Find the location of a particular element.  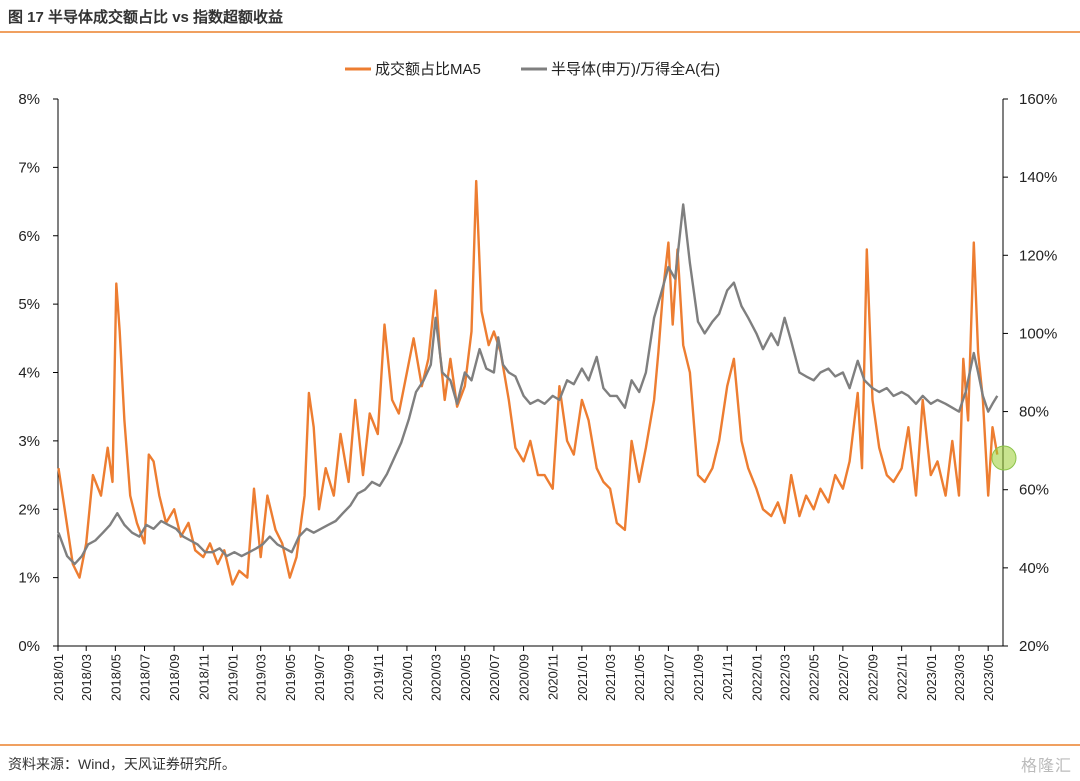

y-ticks-right: 20% 40% 60% 80% 100% 120% 140% 160% is located at coordinates (1030, 373).